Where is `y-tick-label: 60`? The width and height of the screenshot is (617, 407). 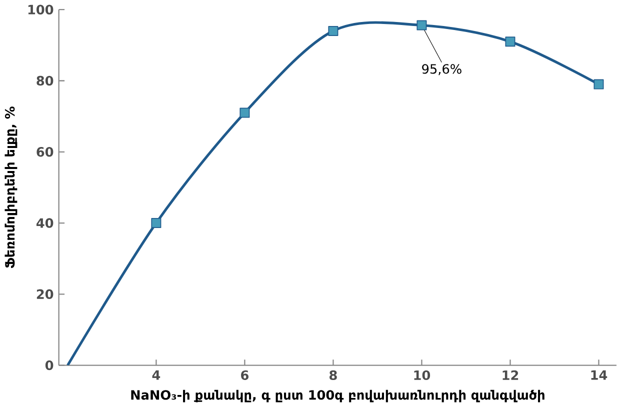 y-tick-label: 60 is located at coordinates (45, 152).